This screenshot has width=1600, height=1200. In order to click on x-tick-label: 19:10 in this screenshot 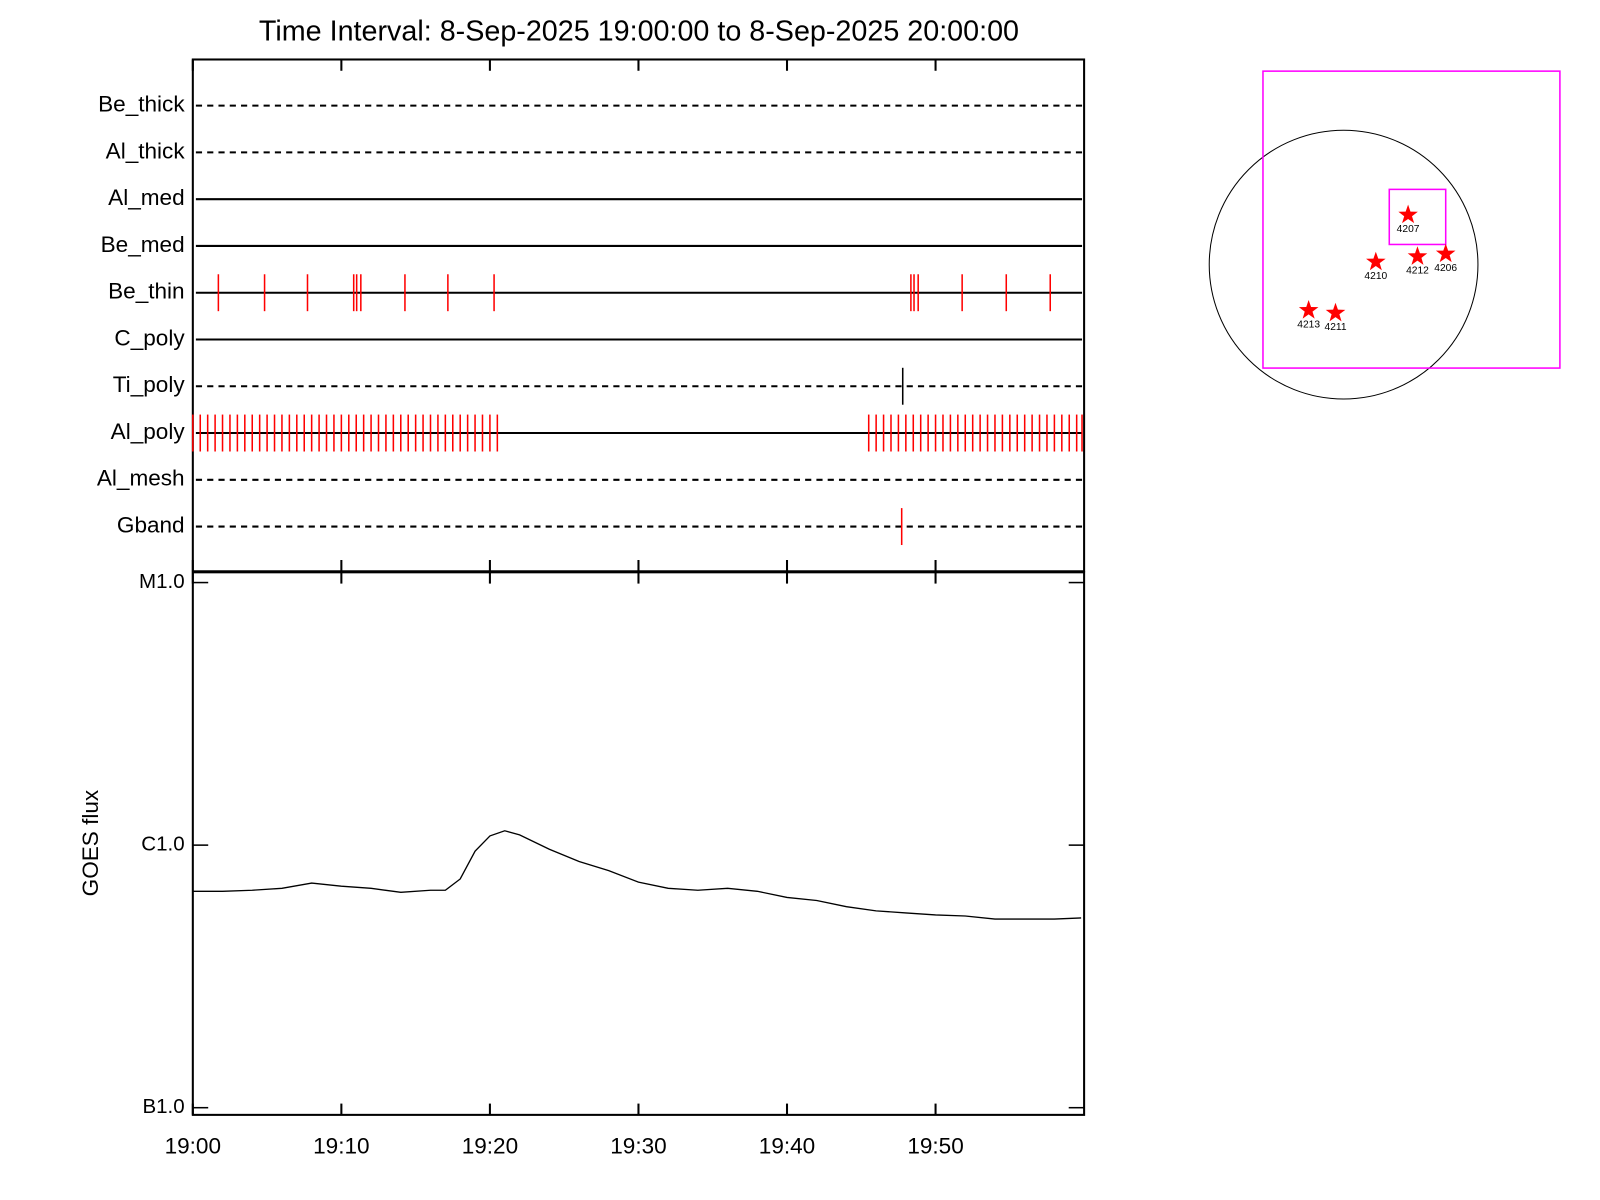, I will do `click(341, 1146)`.